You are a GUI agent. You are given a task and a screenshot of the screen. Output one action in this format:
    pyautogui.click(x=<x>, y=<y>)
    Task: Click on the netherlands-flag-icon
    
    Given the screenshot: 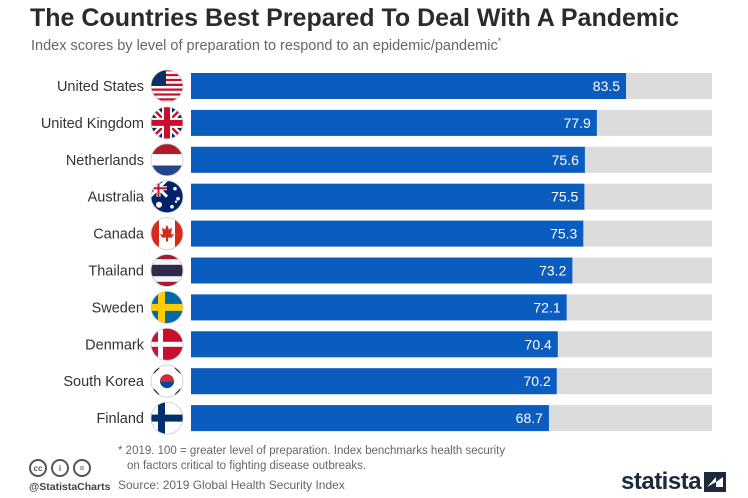 What is the action you would take?
    pyautogui.click(x=167, y=160)
    